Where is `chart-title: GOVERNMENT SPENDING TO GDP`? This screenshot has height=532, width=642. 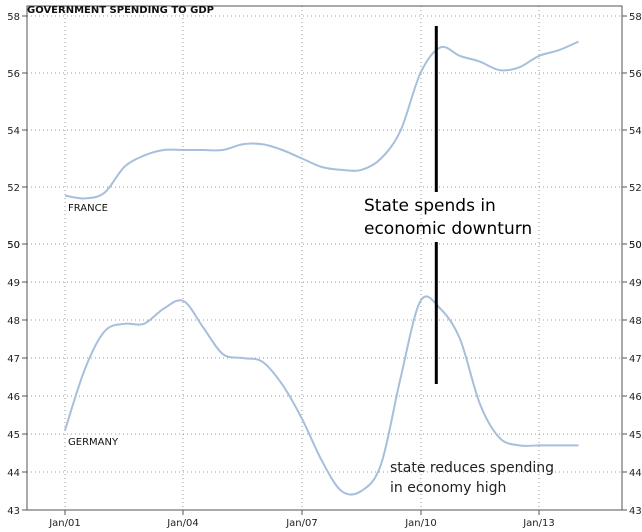 chart-title: GOVERNMENT SPENDING TO GDP is located at coordinates (120, 10).